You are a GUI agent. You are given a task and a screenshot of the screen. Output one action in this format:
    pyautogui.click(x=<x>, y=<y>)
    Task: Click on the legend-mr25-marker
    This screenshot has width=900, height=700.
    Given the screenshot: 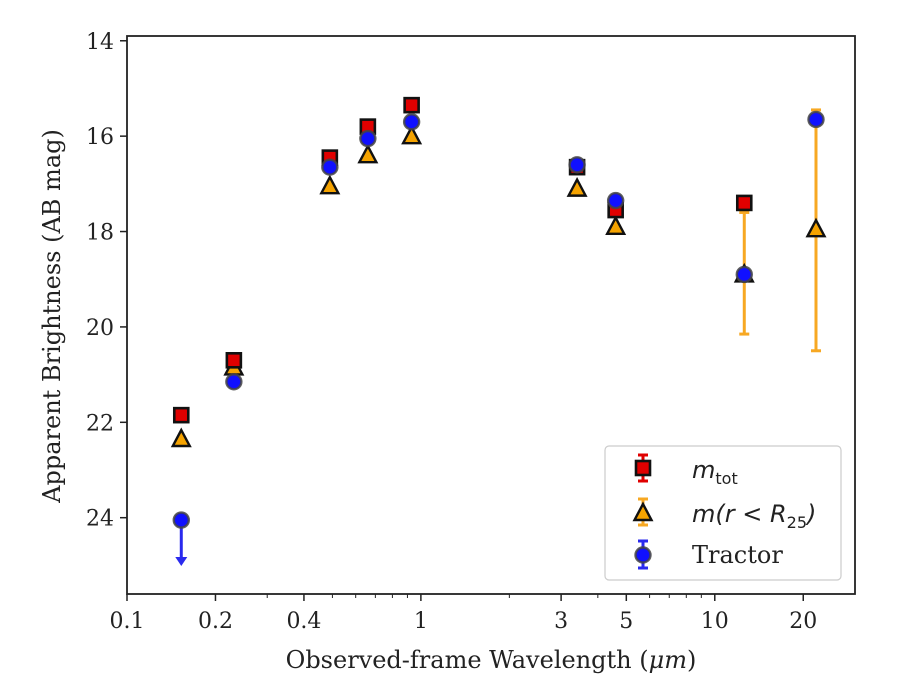 What is the action you would take?
    pyautogui.click(x=643, y=511)
    